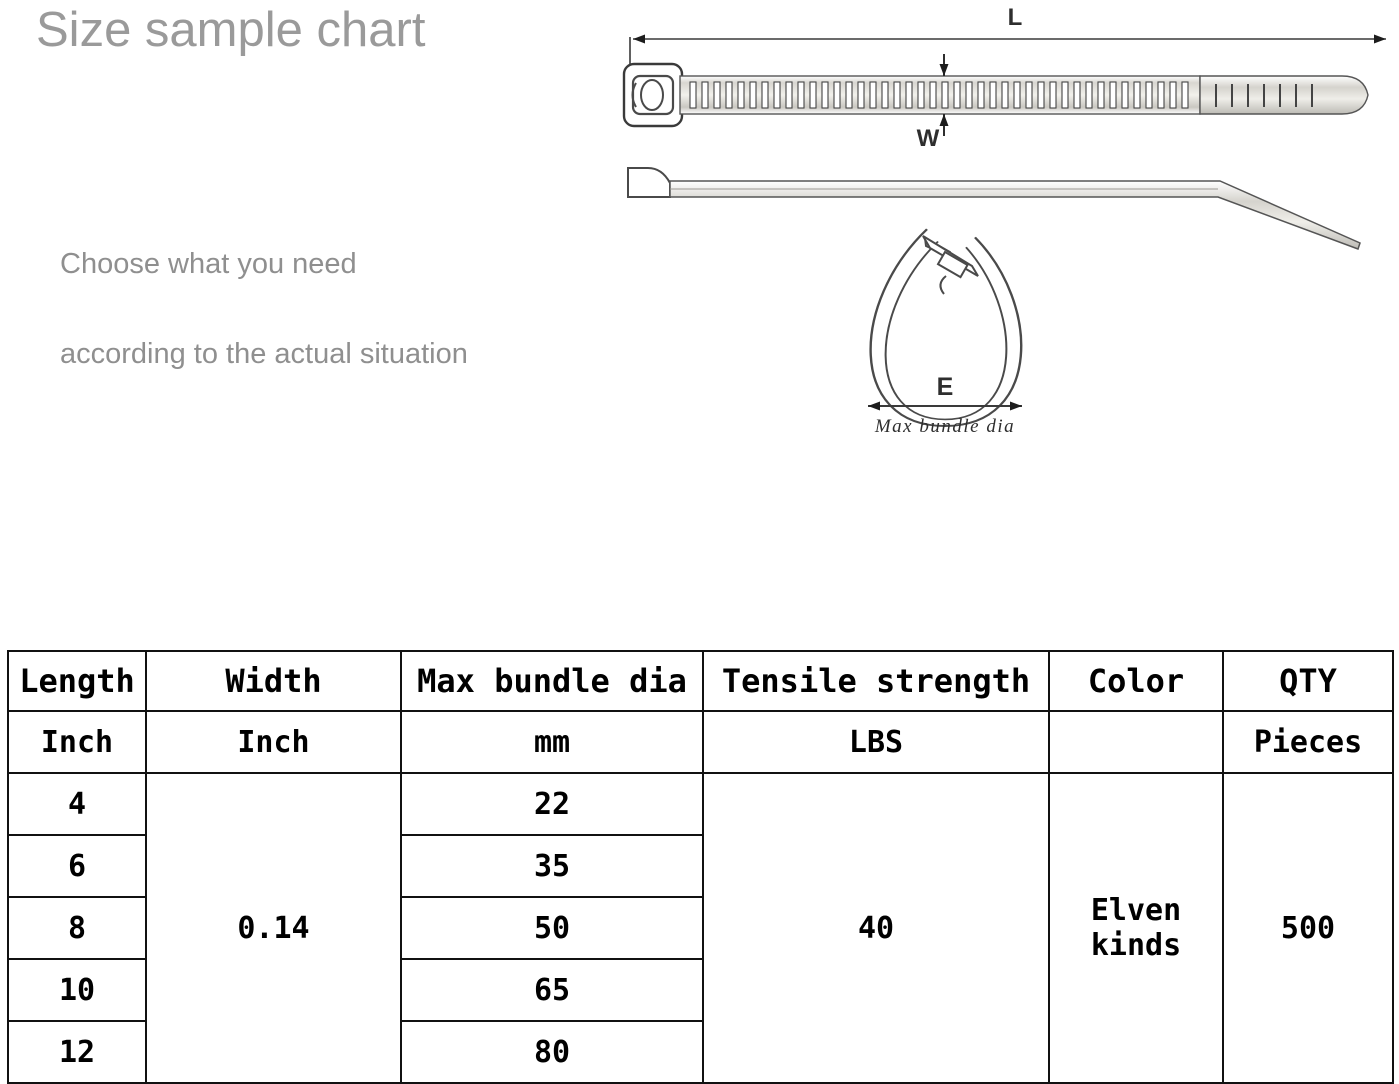 This screenshot has height=1084, width=1399. What do you see at coordinates (77, 866) in the screenshot?
I see `cell-length: 6` at bounding box center [77, 866].